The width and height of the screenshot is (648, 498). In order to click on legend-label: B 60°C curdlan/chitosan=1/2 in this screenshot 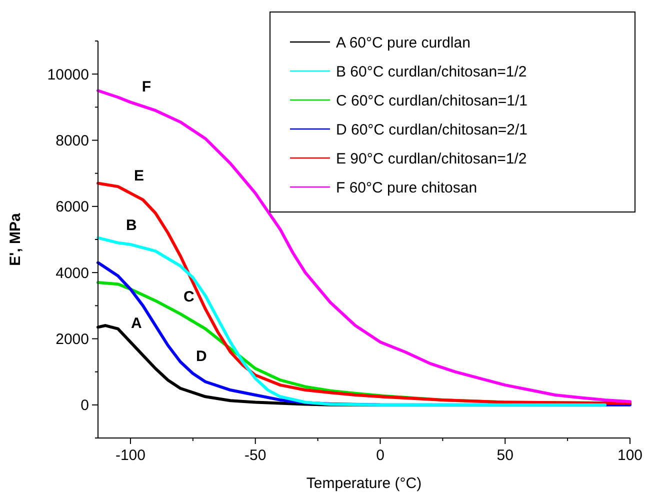, I will do `click(431, 71)`.